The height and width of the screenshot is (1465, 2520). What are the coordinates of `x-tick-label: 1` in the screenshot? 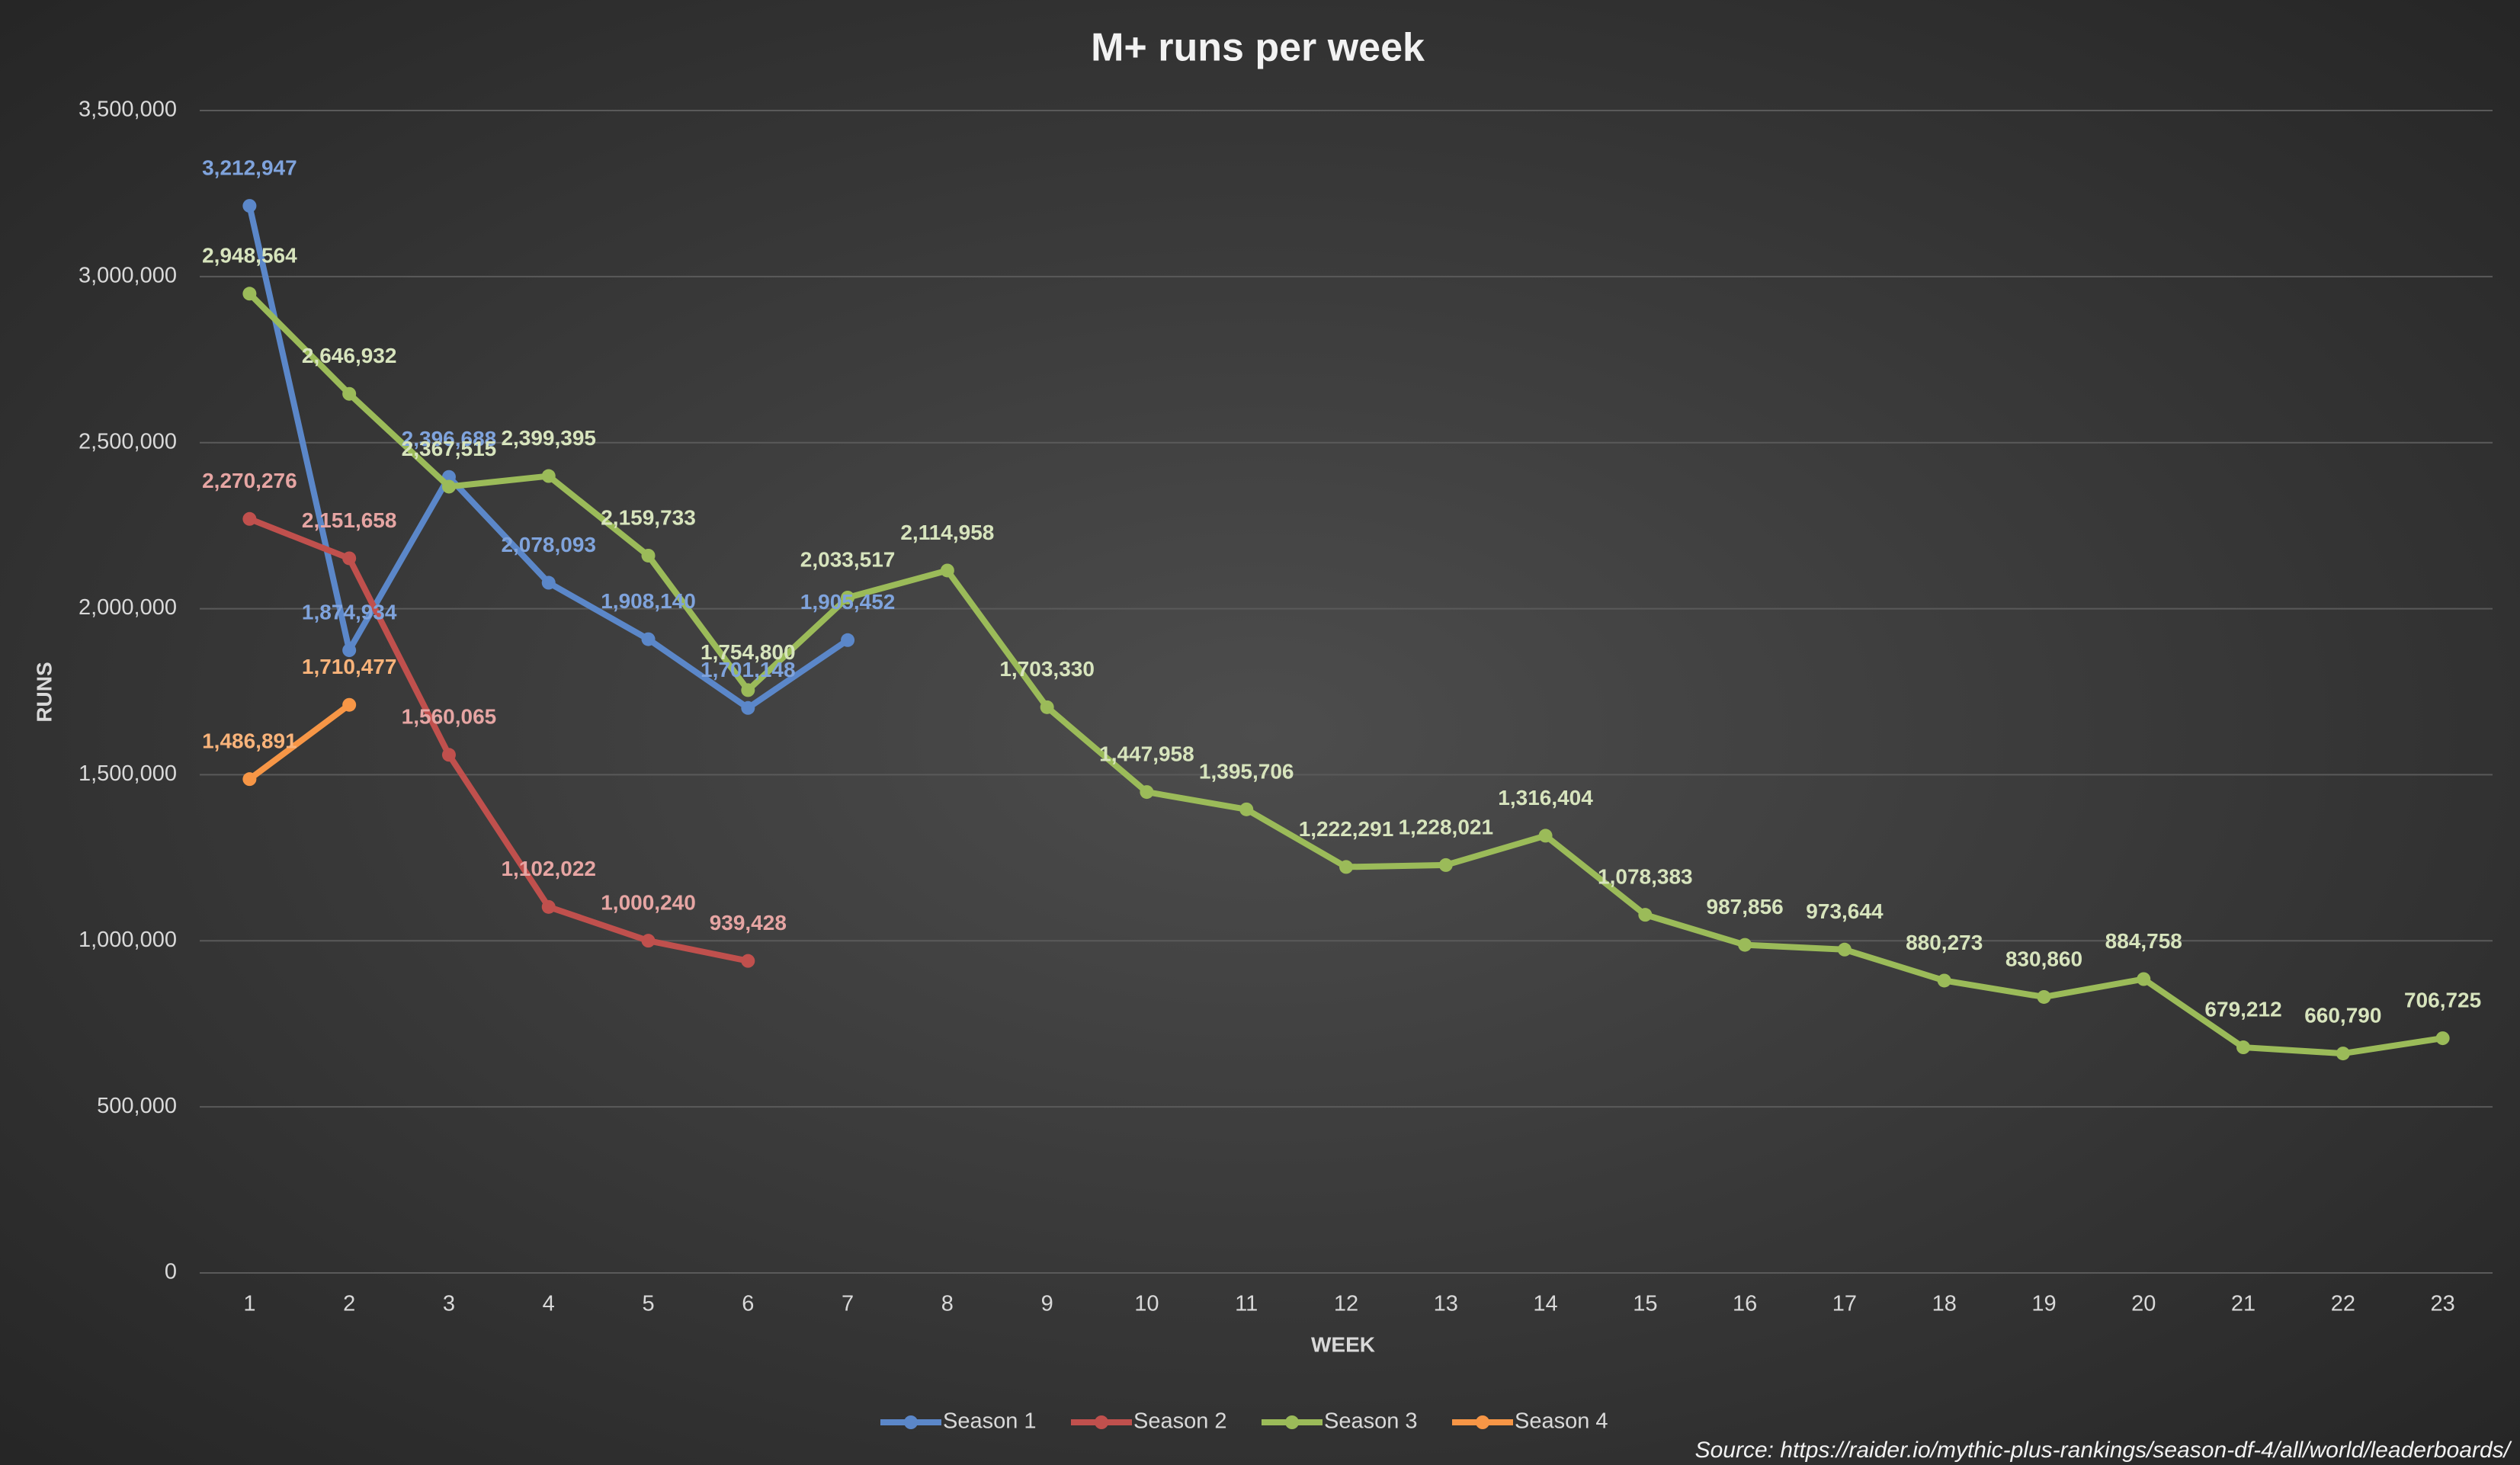 It's located at (249, 1304).